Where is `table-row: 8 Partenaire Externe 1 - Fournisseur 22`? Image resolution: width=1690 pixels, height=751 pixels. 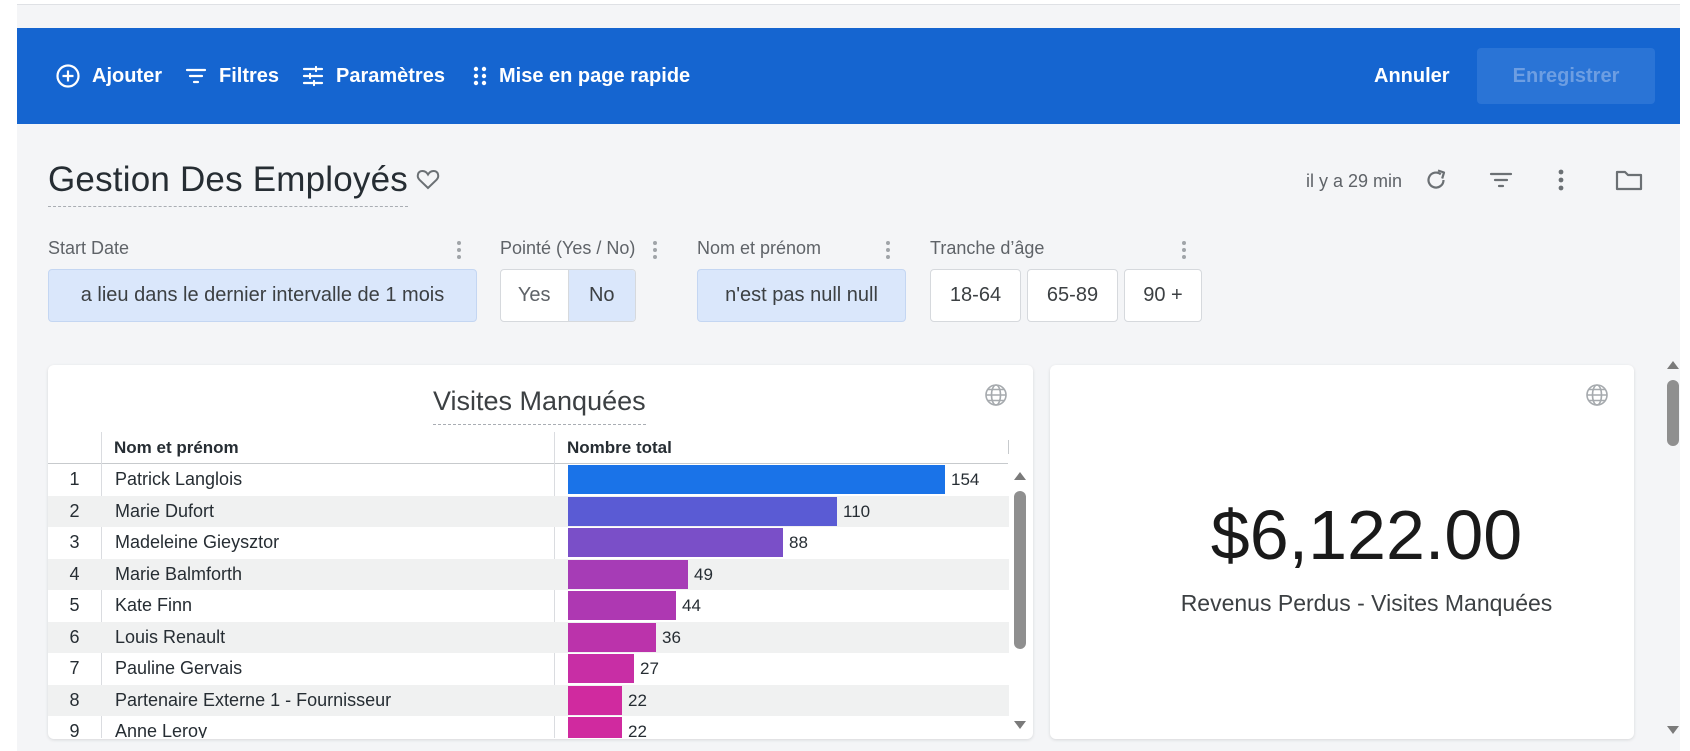 table-row: 8 Partenaire Externe 1 - Fournisseur 22 is located at coordinates (528, 700).